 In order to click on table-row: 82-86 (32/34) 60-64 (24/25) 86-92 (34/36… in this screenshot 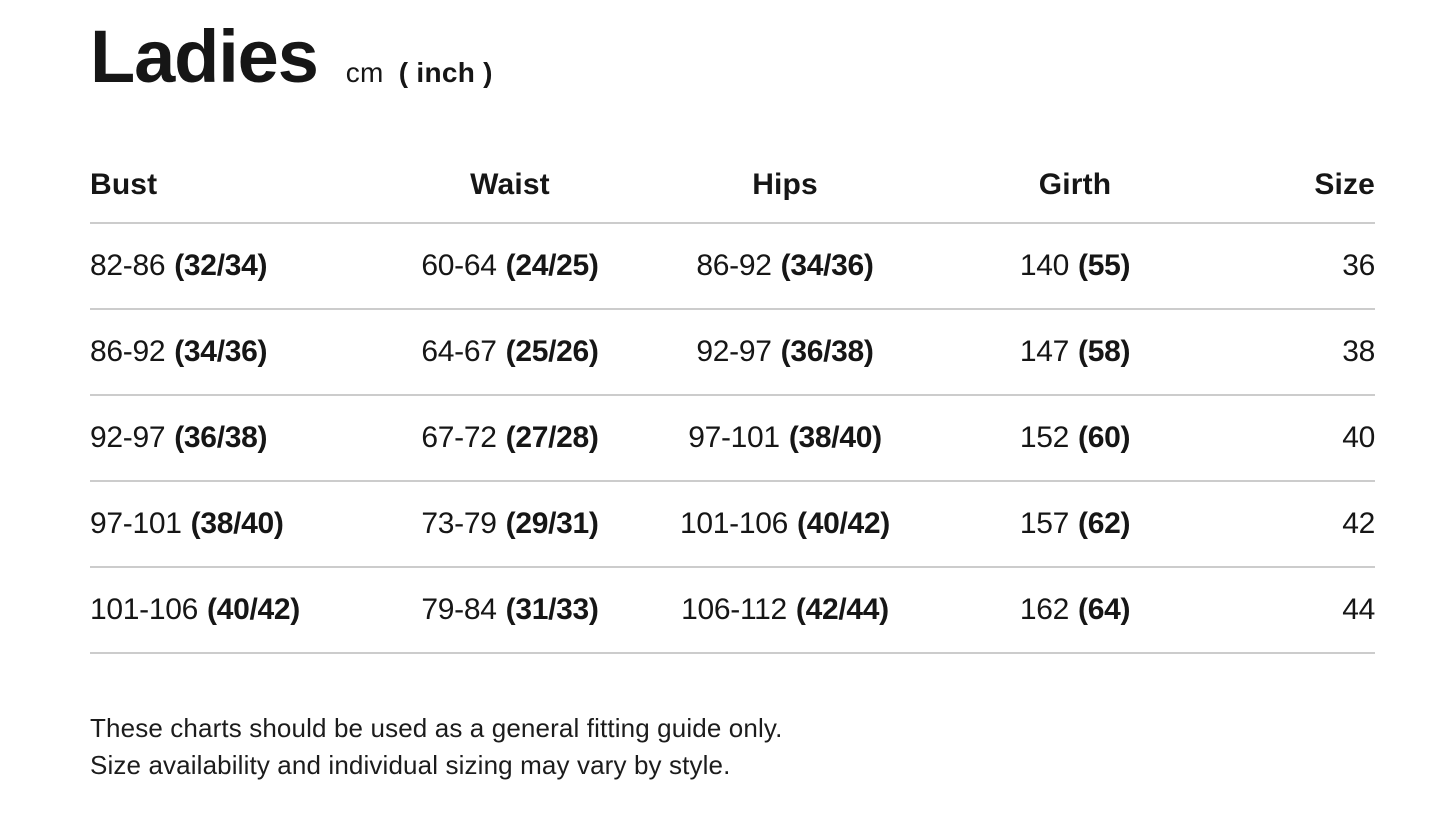, I will do `click(732, 267)`.